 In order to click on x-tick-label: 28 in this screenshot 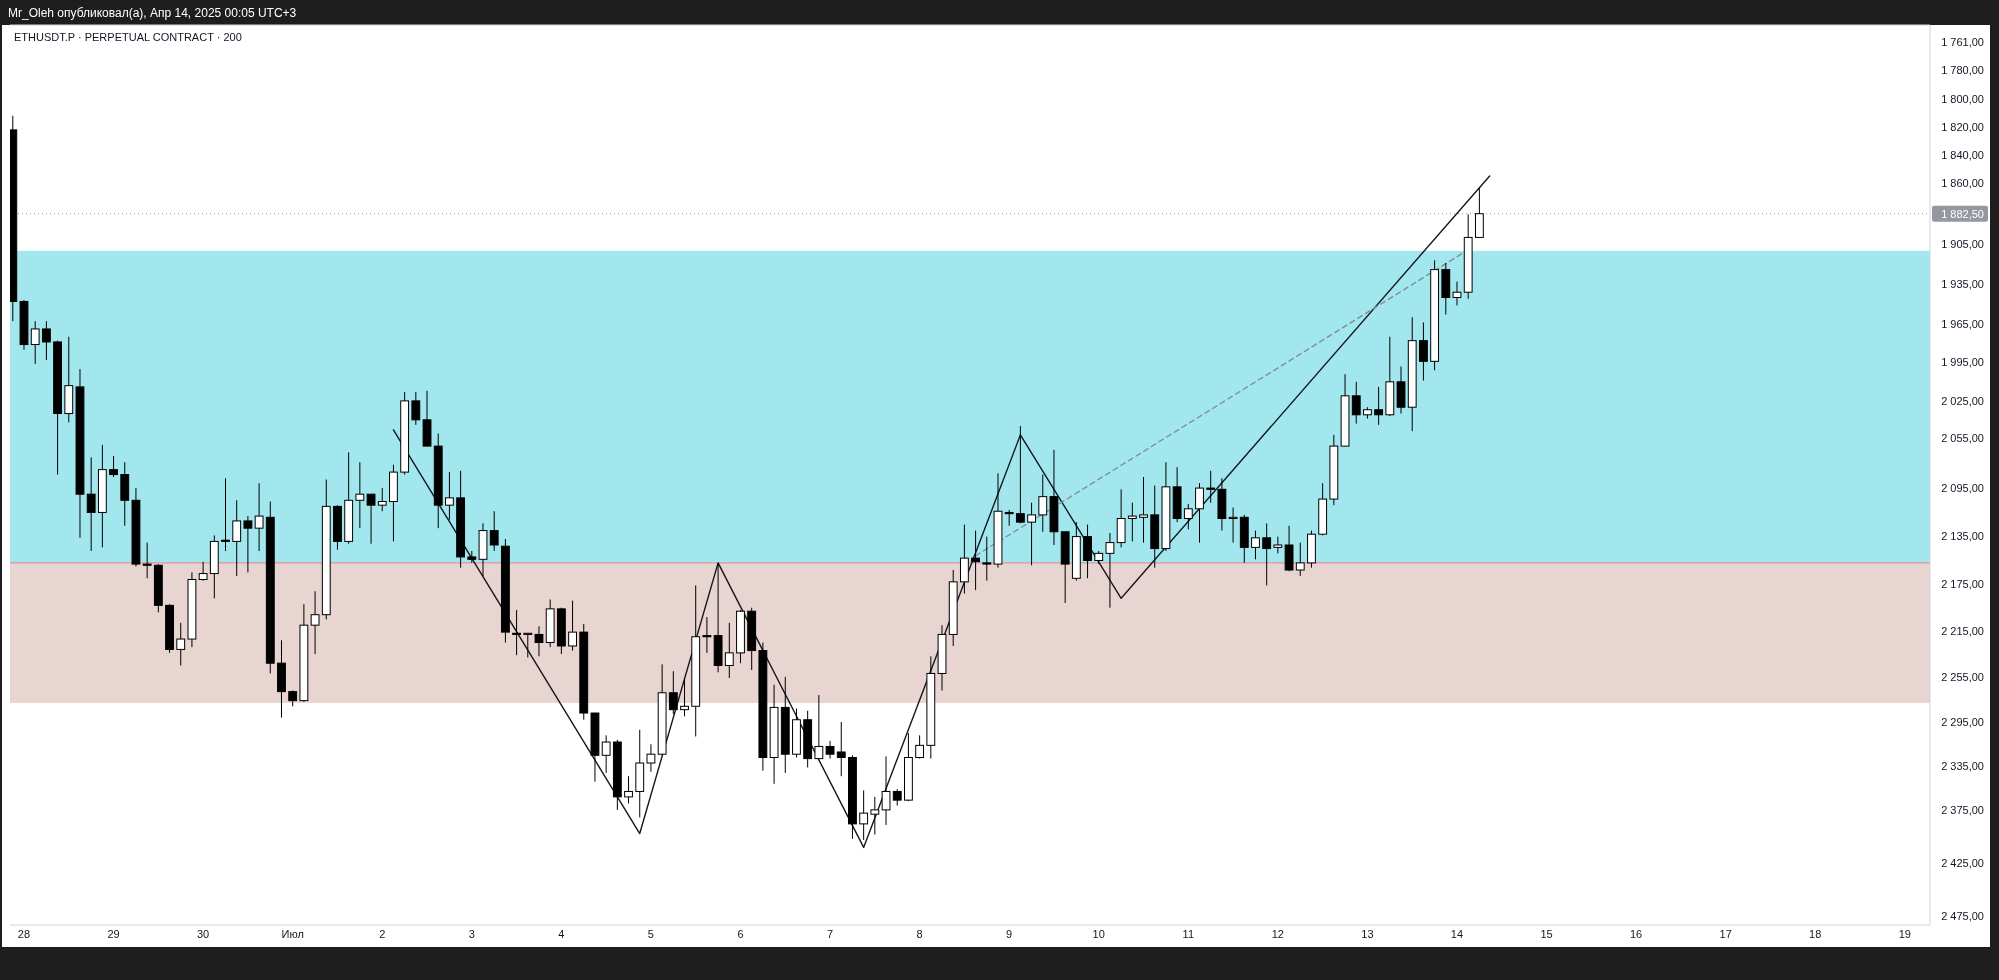, I will do `click(24, 934)`.